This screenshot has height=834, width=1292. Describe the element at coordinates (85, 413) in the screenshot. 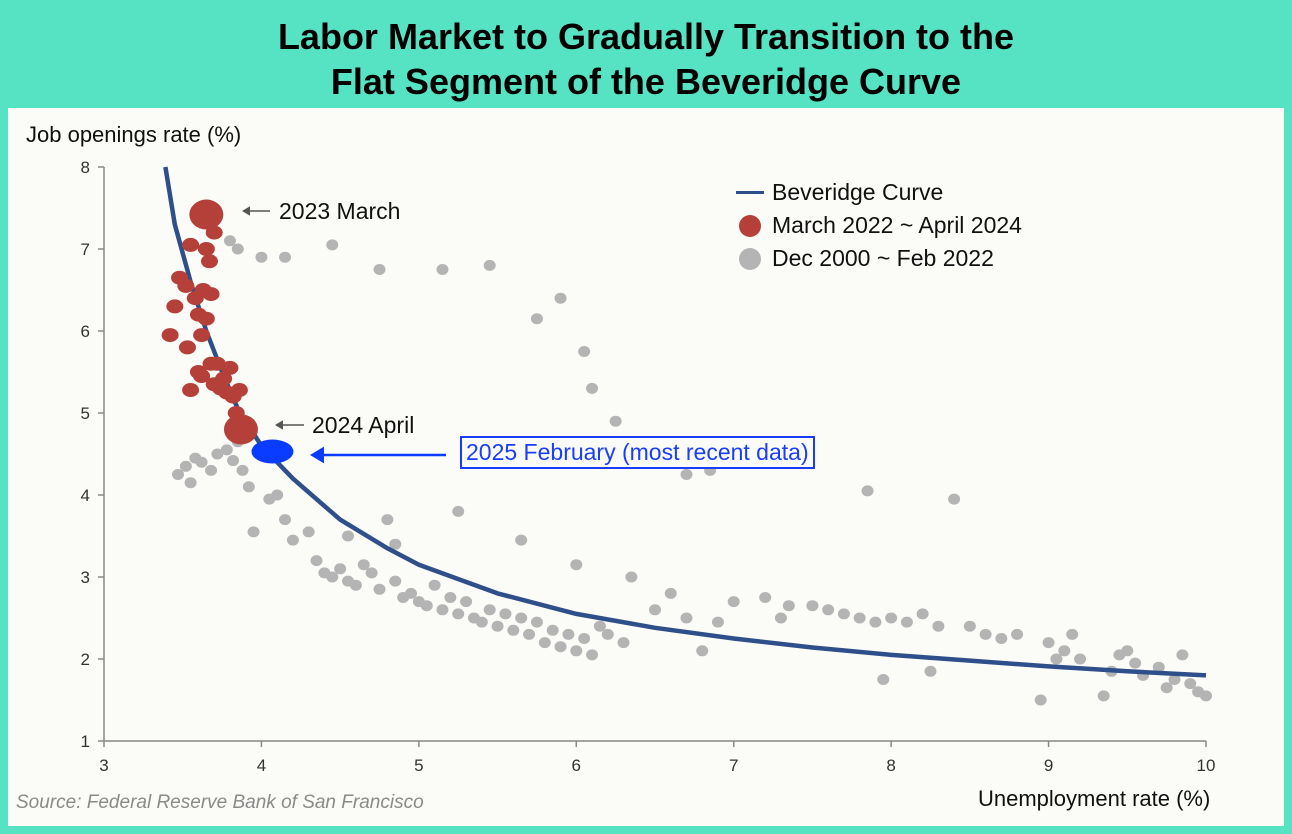

I see `y-tick-label: 5` at that location.